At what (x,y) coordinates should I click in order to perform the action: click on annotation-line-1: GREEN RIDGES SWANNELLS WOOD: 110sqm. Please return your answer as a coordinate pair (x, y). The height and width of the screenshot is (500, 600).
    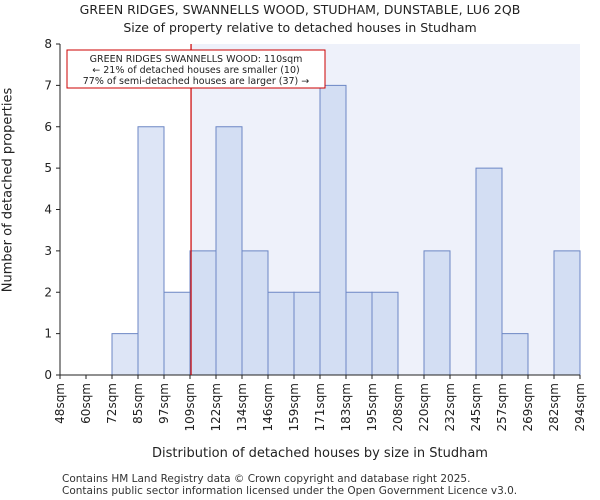
    Looking at the image, I should click on (196, 59).